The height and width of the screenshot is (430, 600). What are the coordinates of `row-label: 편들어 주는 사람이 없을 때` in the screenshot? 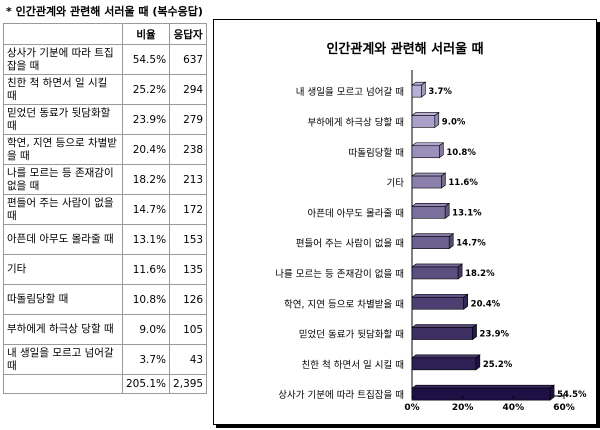 It's located at (63, 209).